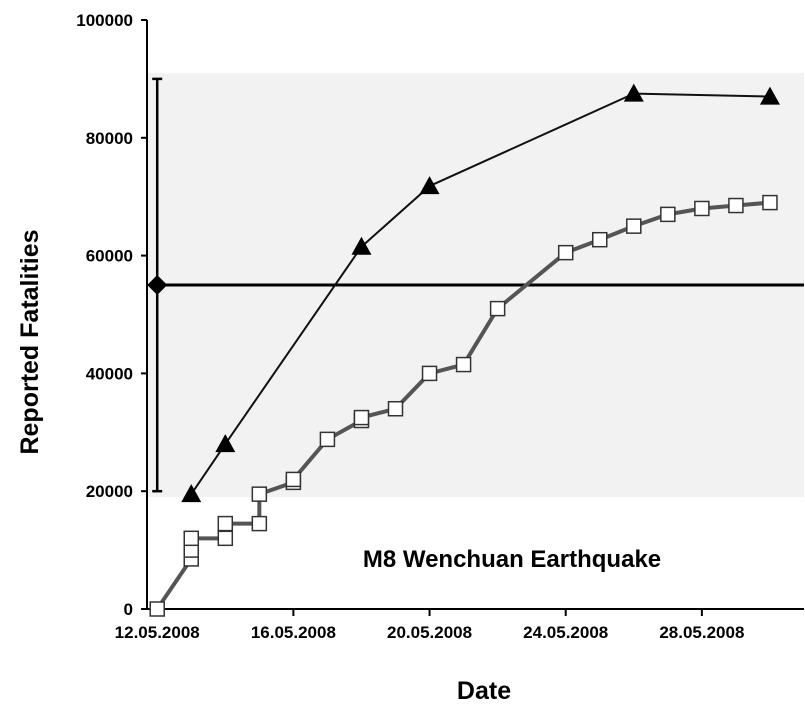 The width and height of the screenshot is (805, 705). Describe the element at coordinates (701, 632) in the screenshot. I see `x-tick-label: 28.05.2008` at that location.